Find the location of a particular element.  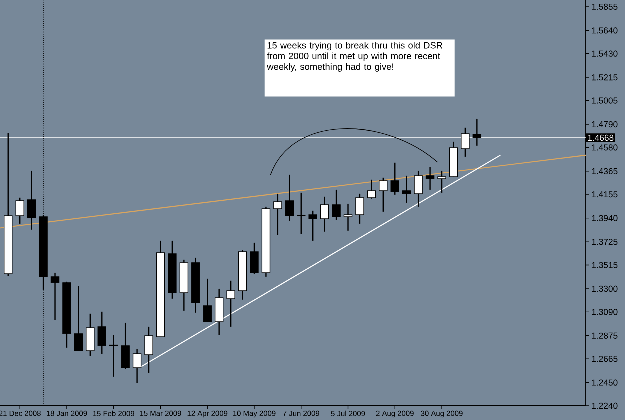

y-tick-label: 1.5005 is located at coordinates (605, 101).